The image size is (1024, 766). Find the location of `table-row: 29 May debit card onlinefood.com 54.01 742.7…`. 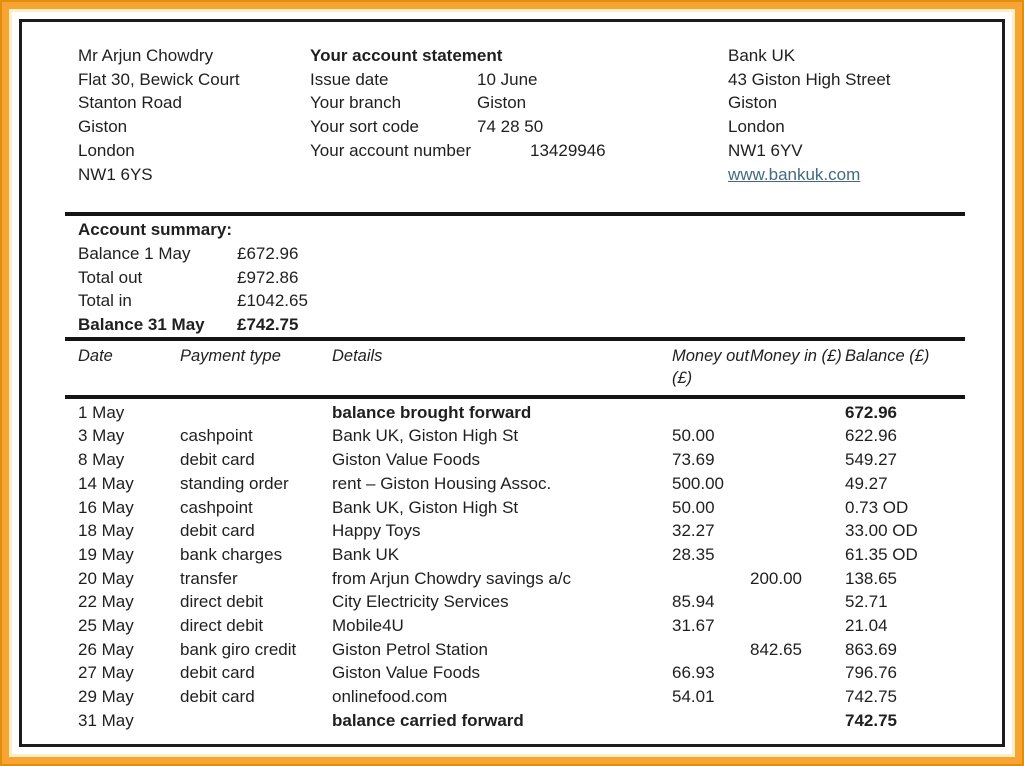

table-row: 29 May debit card onlinefood.com 54.01 742.7… is located at coordinates (515, 697).